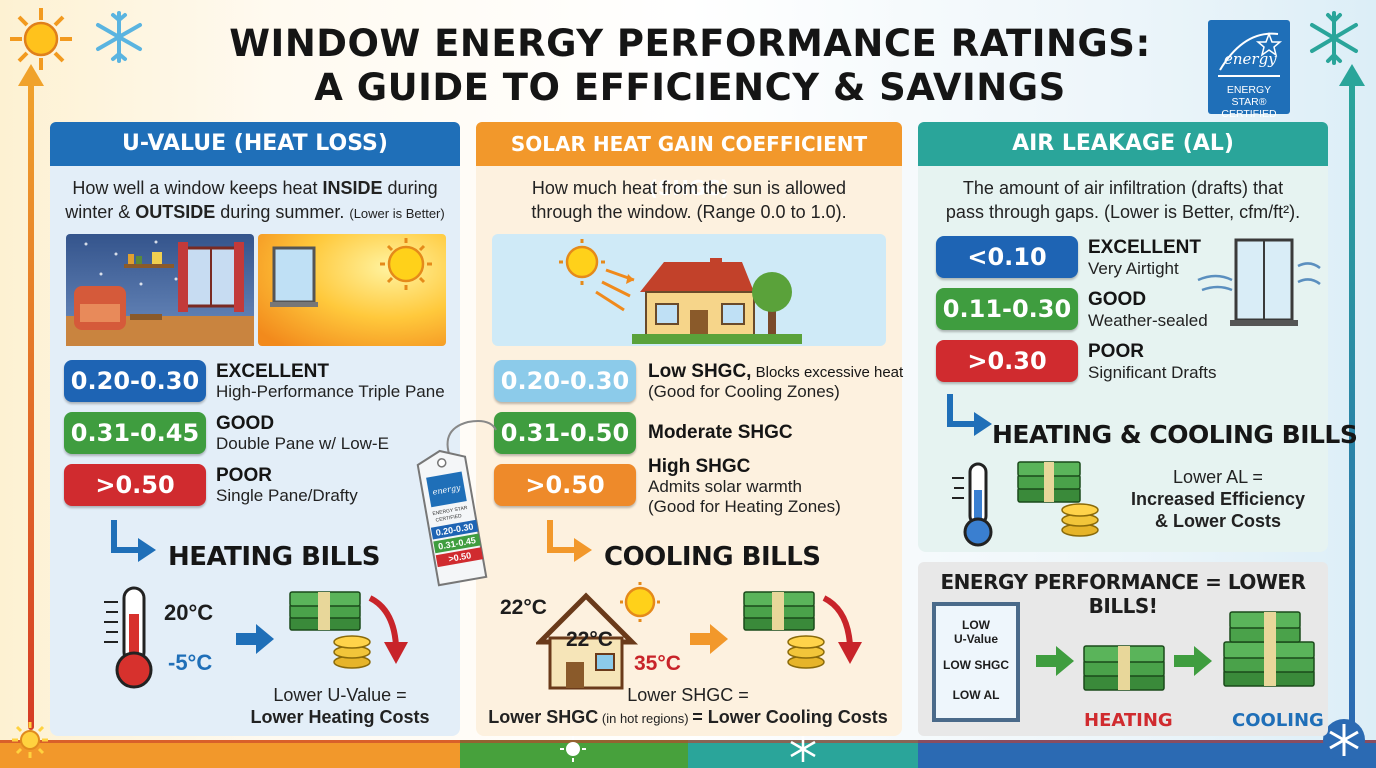 This screenshot has height=768, width=1376. I want to click on shgc-bills-title: COOLING BILLS, so click(712, 557).